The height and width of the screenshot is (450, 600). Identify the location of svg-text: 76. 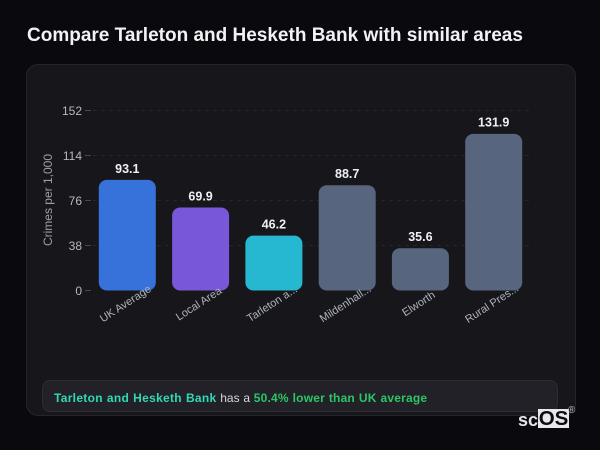
(76, 201).